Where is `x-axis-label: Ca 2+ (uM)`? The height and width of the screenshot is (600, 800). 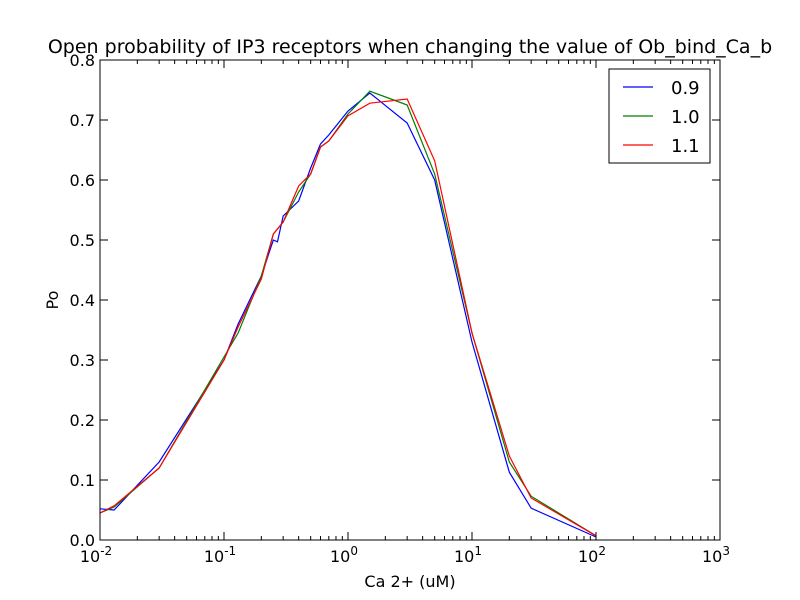 x-axis-label: Ca 2+ (uM) is located at coordinates (409, 581).